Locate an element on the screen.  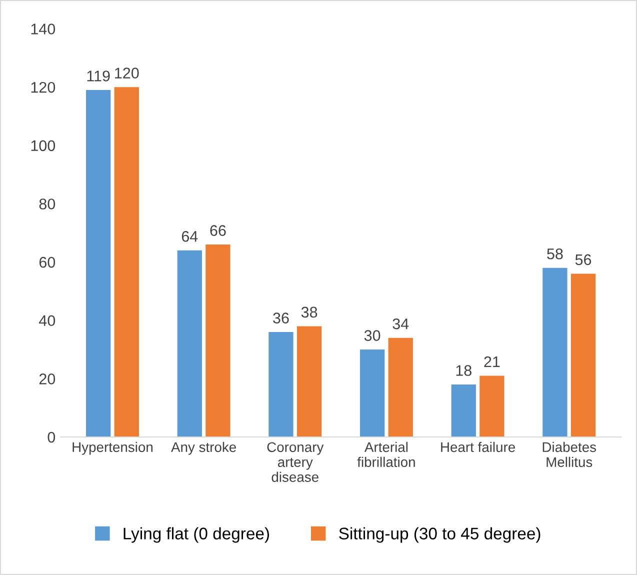
x-tick-label: Diabetes Mellitus is located at coordinates (569, 455).